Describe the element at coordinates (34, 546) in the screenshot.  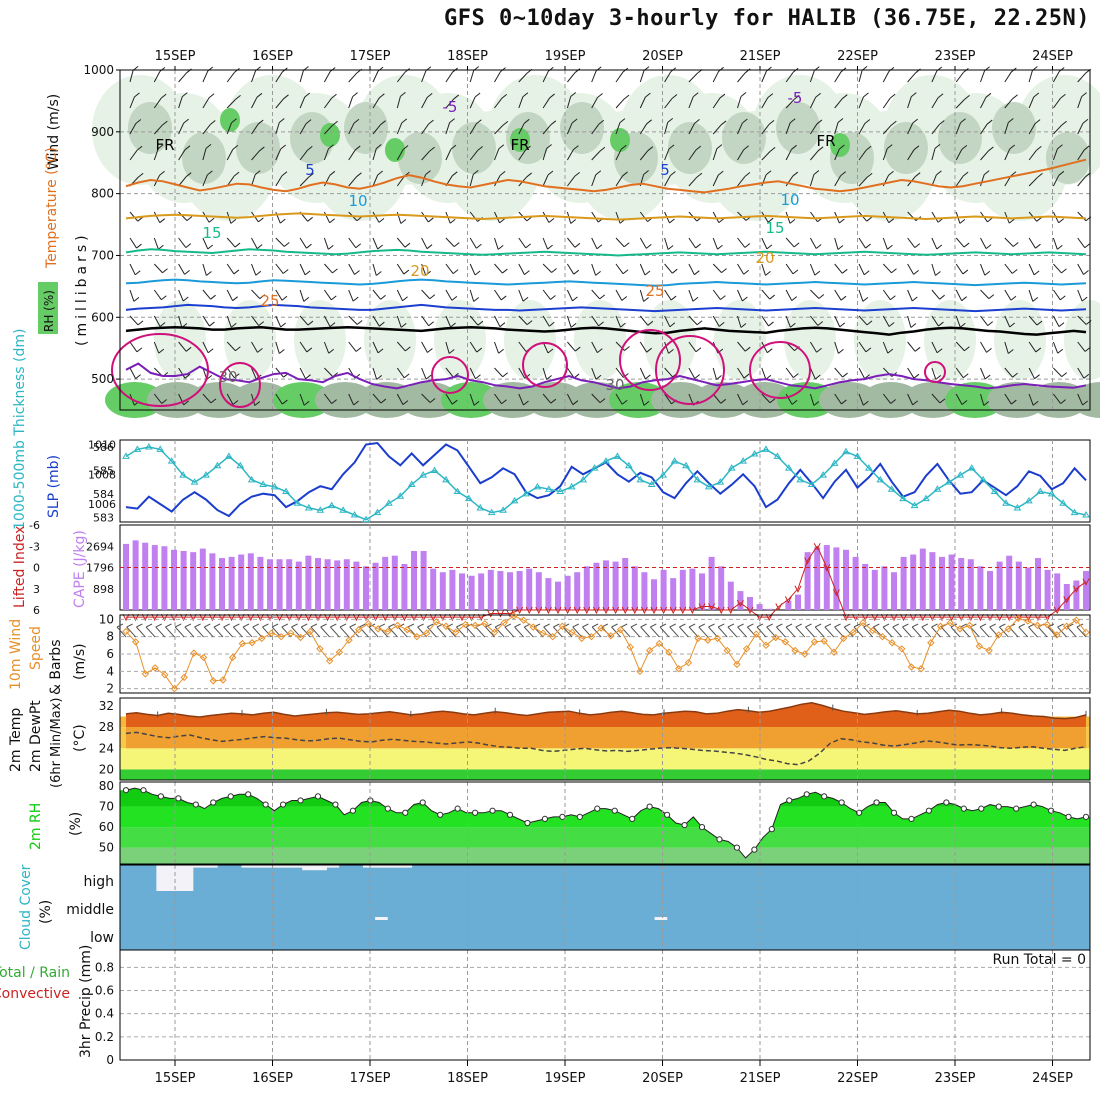
I see `lifted-tick-label: -3` at that location.